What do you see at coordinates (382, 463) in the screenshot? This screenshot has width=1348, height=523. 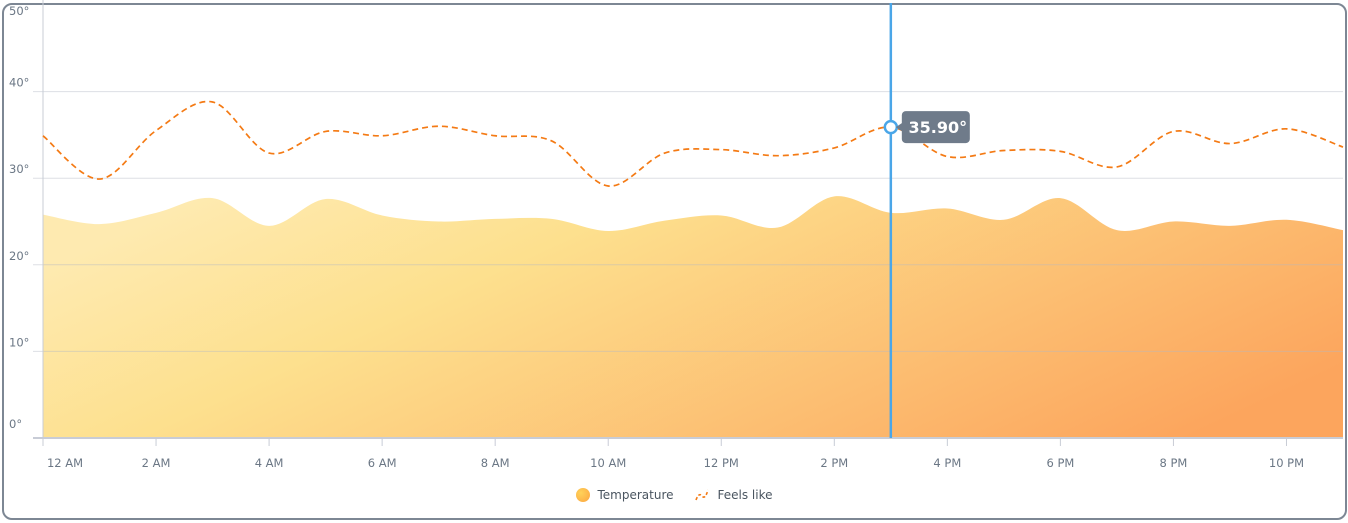 I see `x-tick-label: 6 AM` at bounding box center [382, 463].